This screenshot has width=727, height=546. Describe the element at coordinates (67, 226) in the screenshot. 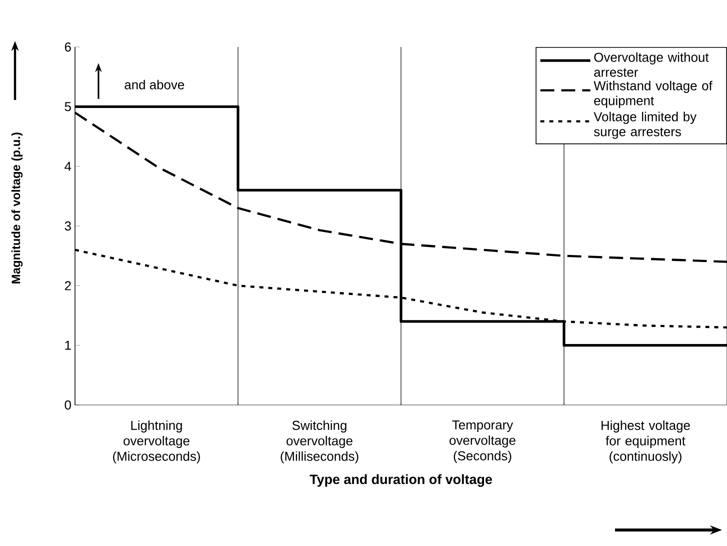

I see `y-tick-label: 3` at that location.